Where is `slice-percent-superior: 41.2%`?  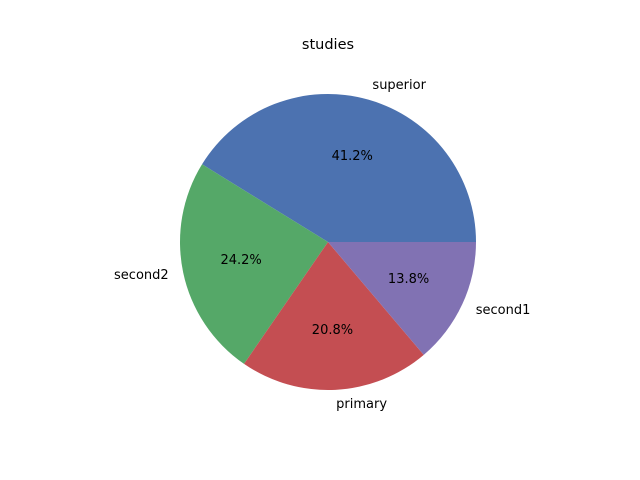
slice-percent-superior: 41.2% is located at coordinates (352, 156).